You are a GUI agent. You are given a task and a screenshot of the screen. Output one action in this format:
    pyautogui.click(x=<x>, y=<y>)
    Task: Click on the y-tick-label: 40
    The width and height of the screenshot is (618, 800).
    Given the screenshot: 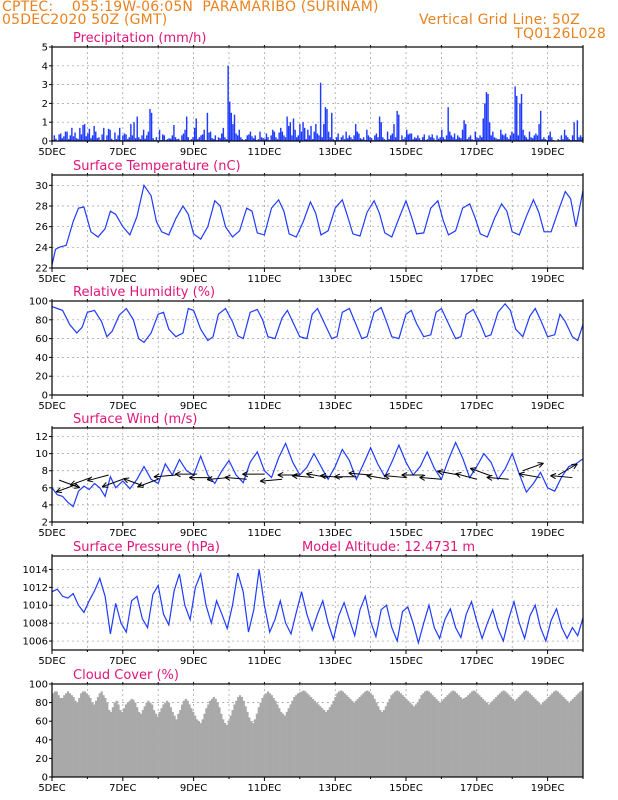 What is the action you would take?
    pyautogui.click(x=41, y=740)
    